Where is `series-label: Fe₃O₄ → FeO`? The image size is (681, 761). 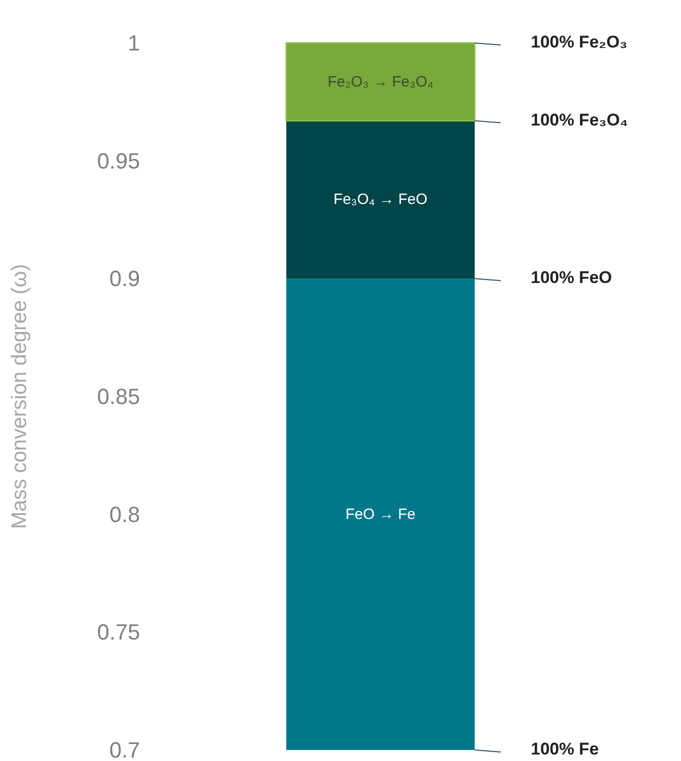
series-label: Fe₃O₄ → FeO is located at coordinates (381, 199).